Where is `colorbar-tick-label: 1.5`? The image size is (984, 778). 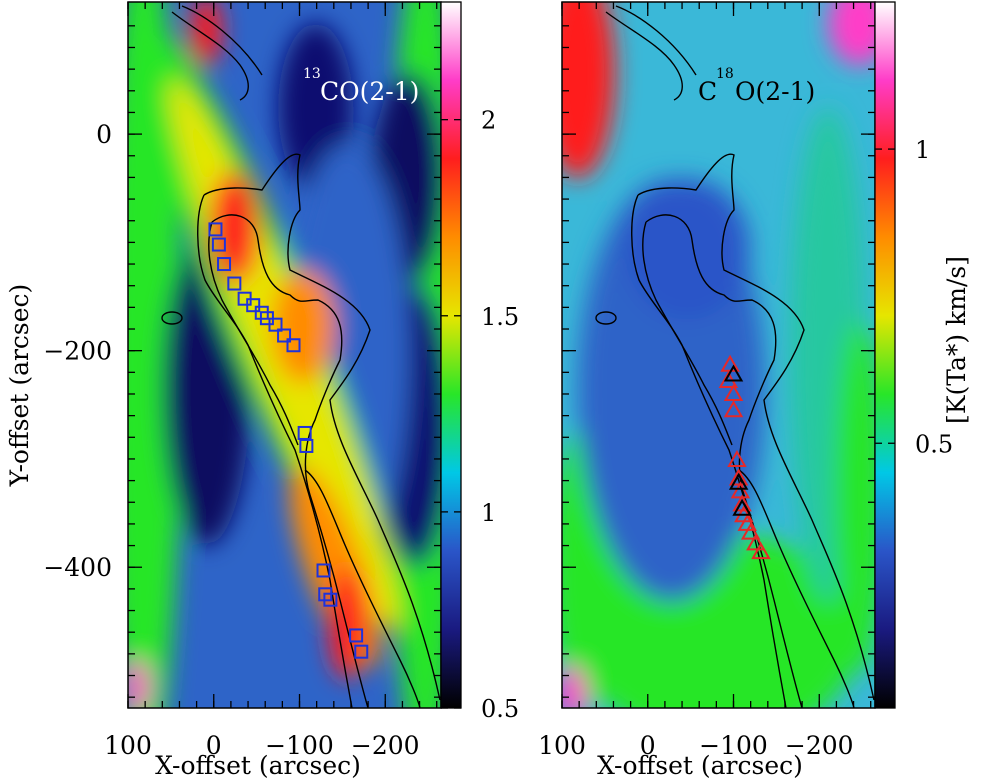 colorbar-tick-label: 1.5 is located at coordinates (500, 317).